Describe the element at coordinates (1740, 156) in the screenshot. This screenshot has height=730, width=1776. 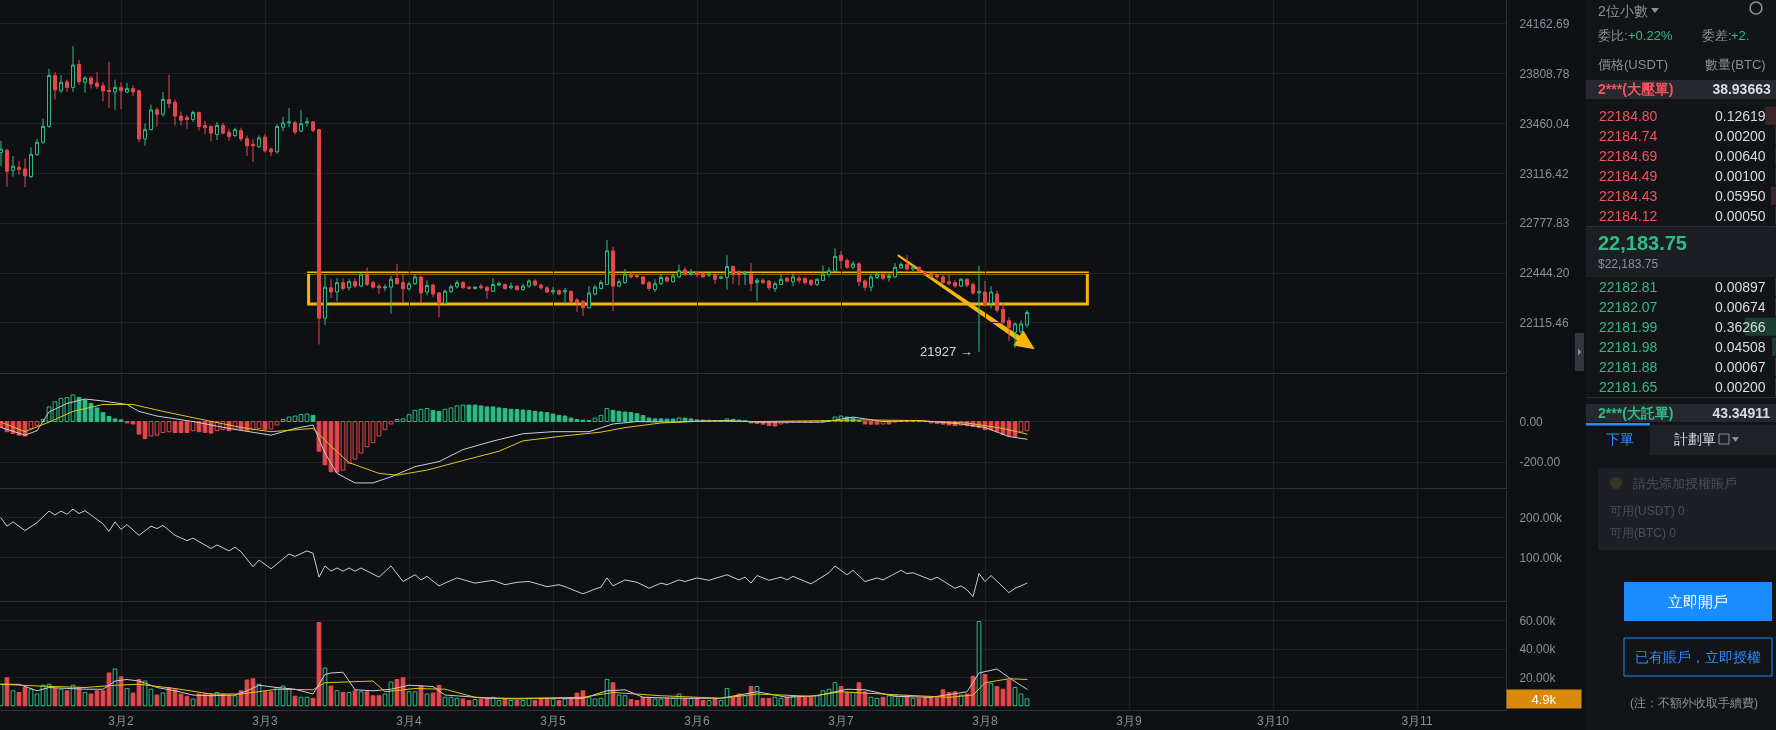
I see `data-label: 0.00640` at that location.